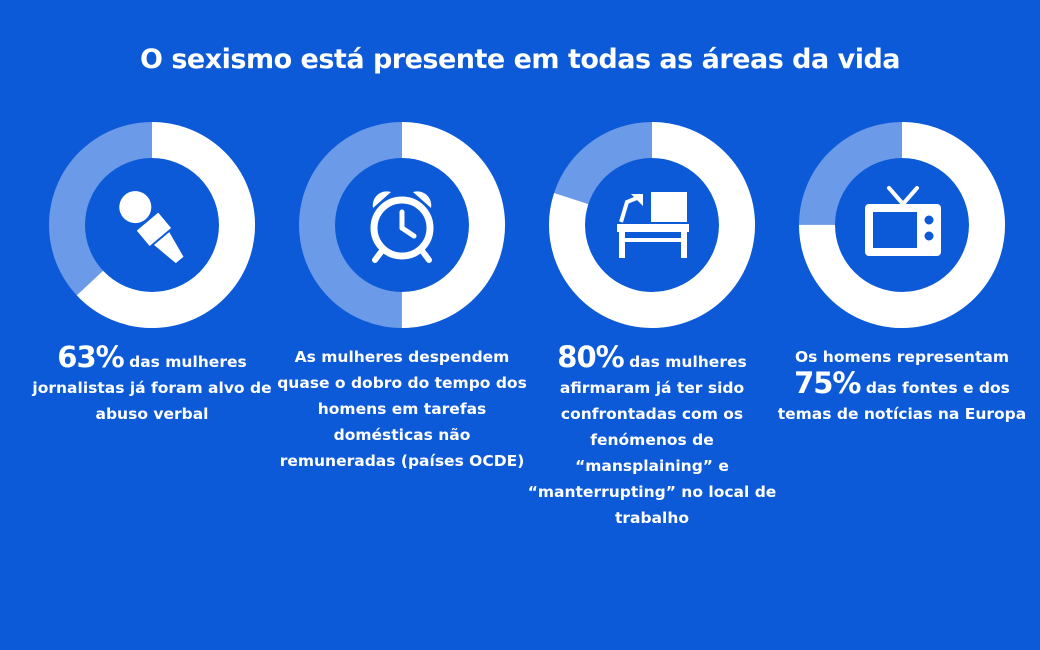  I want to click on alarm-clock-icon, so click(402, 227).